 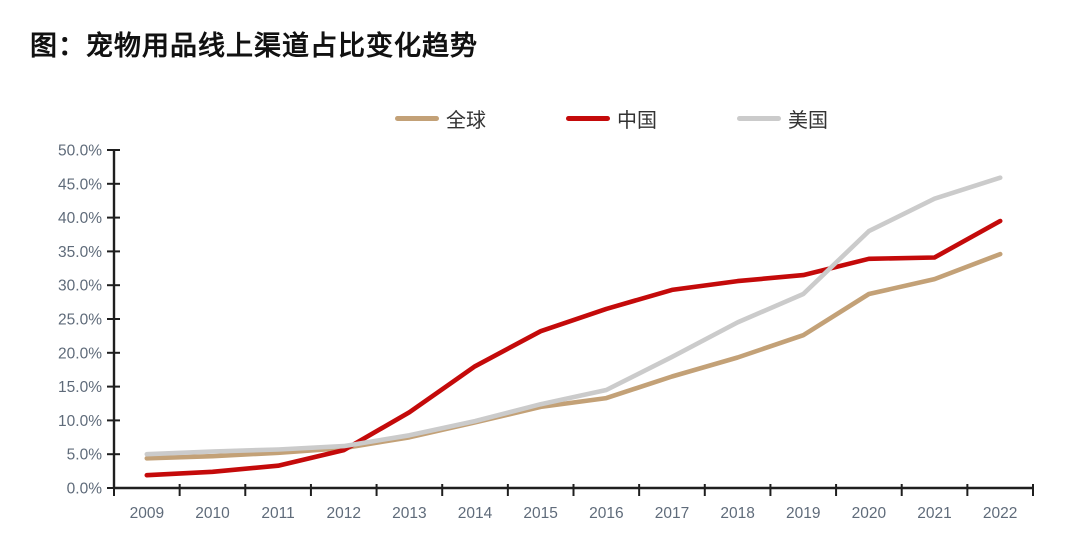 I want to click on legend-item-1: 全球, so click(x=440, y=118).